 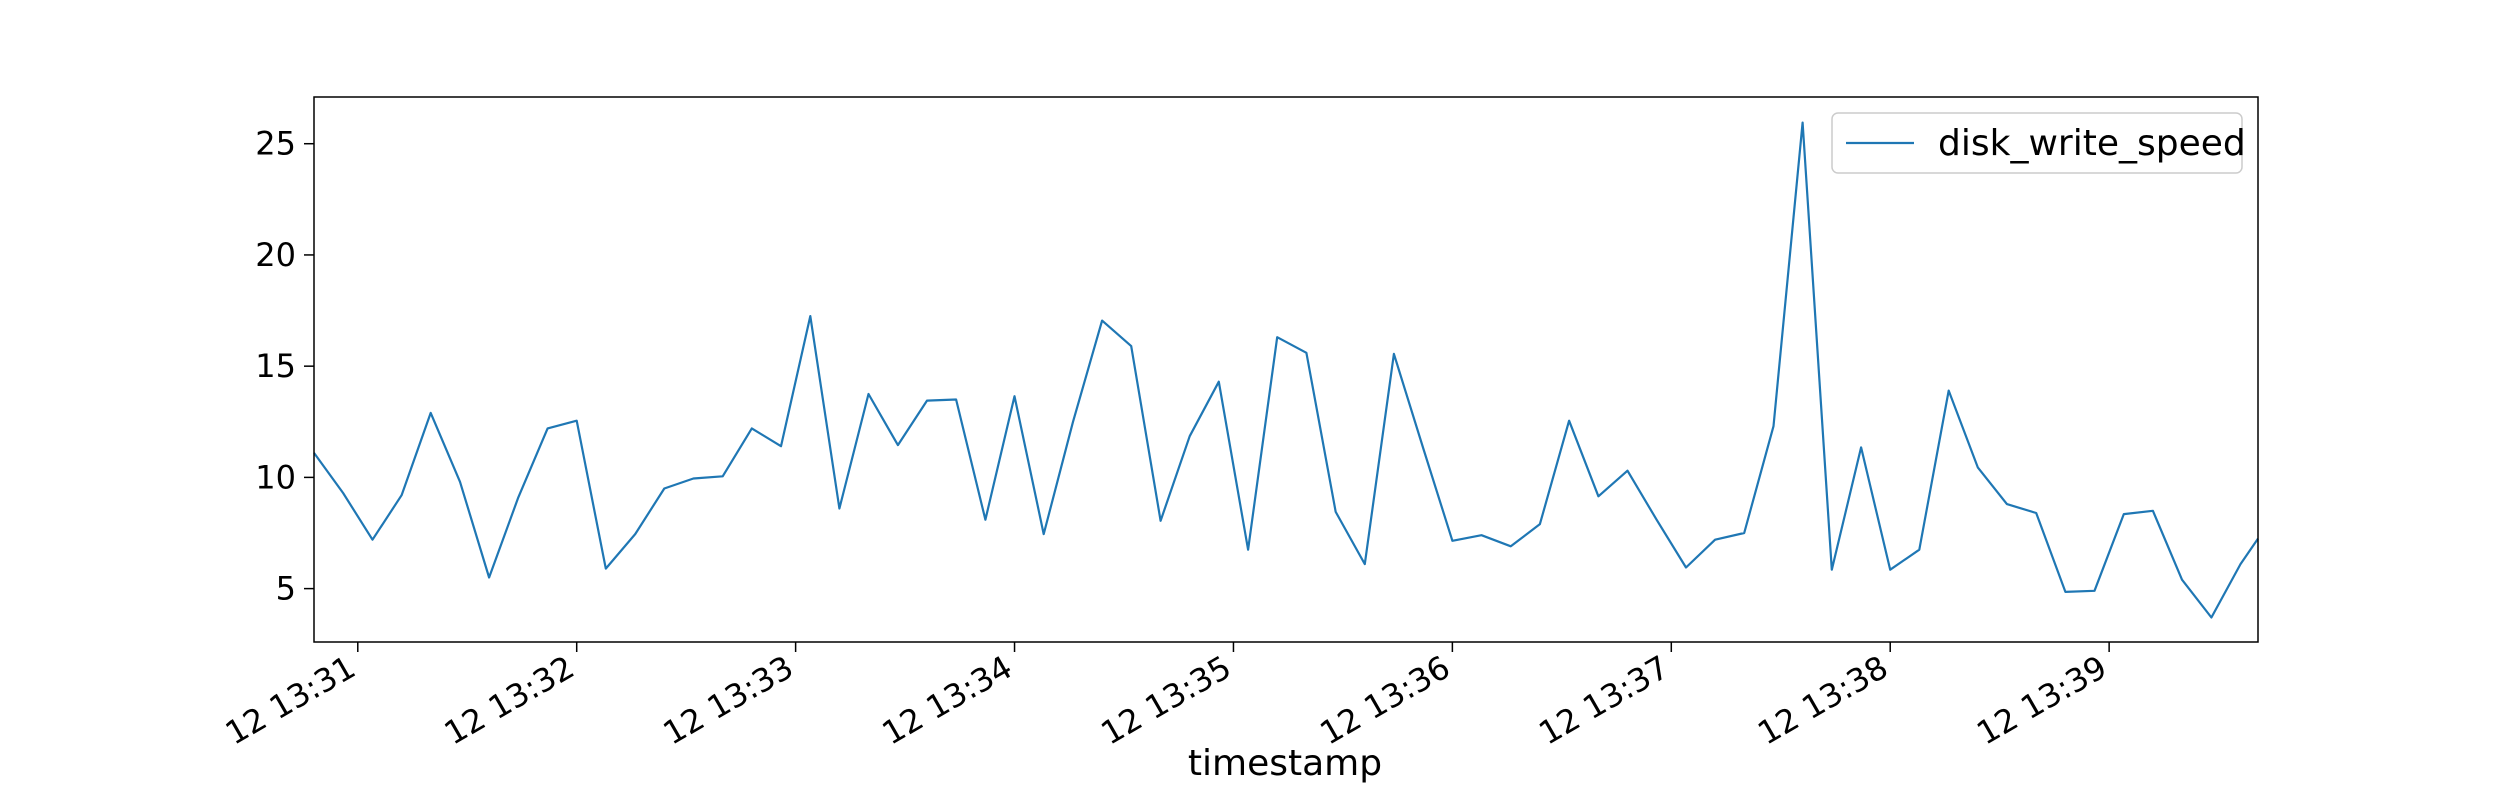 What do you see at coordinates (1285, 763) in the screenshot?
I see `x-axis-title: timestamp` at bounding box center [1285, 763].